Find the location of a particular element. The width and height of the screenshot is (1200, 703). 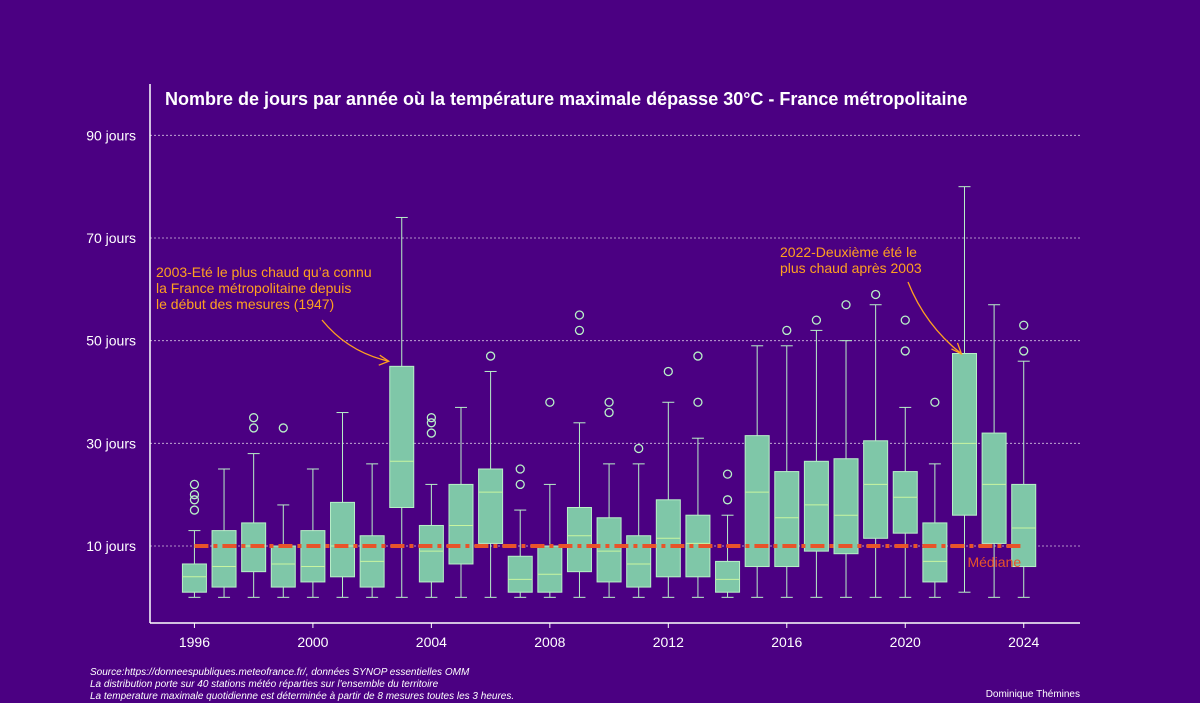

box-2006 is located at coordinates (491, 474).